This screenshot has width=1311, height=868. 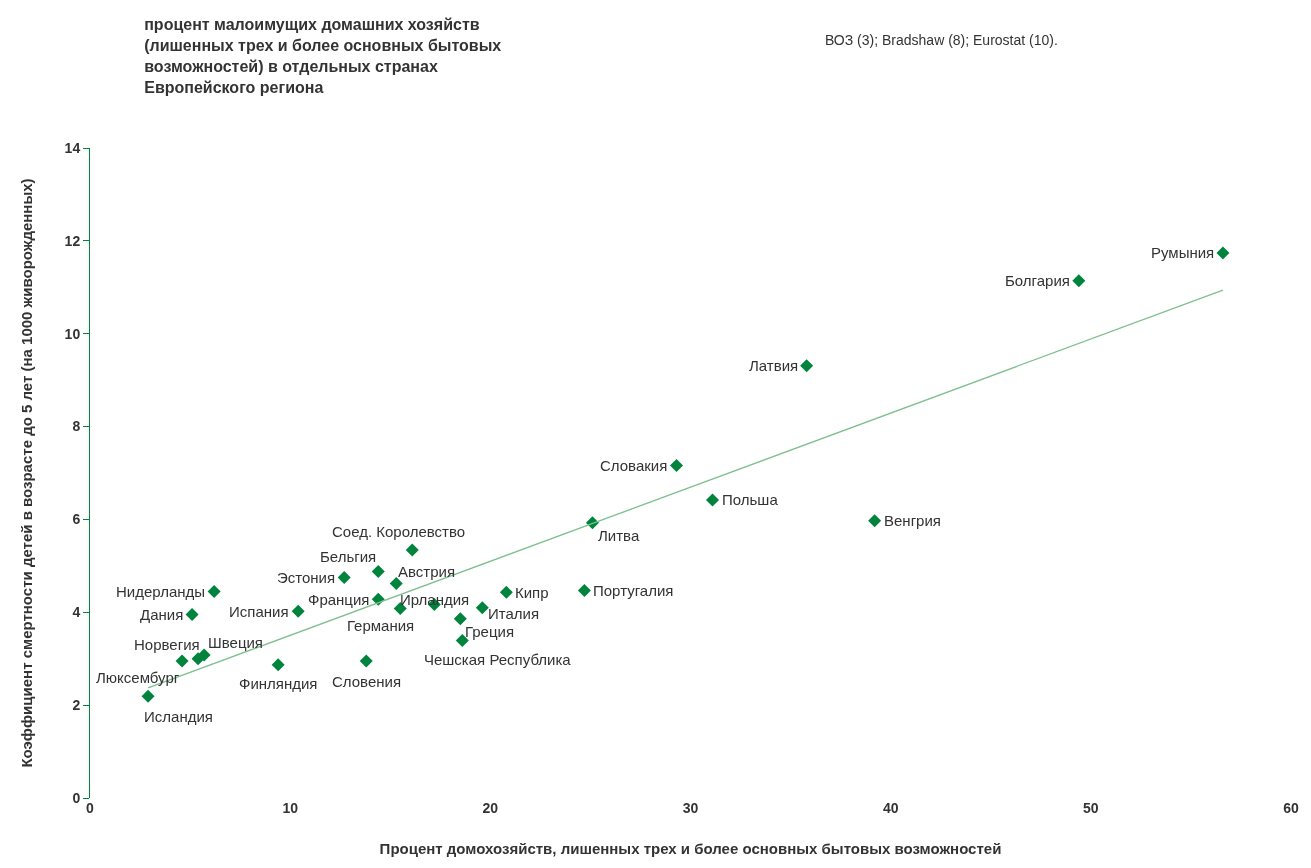 What do you see at coordinates (1291, 808) in the screenshot?
I see `x-tick-label: 60` at bounding box center [1291, 808].